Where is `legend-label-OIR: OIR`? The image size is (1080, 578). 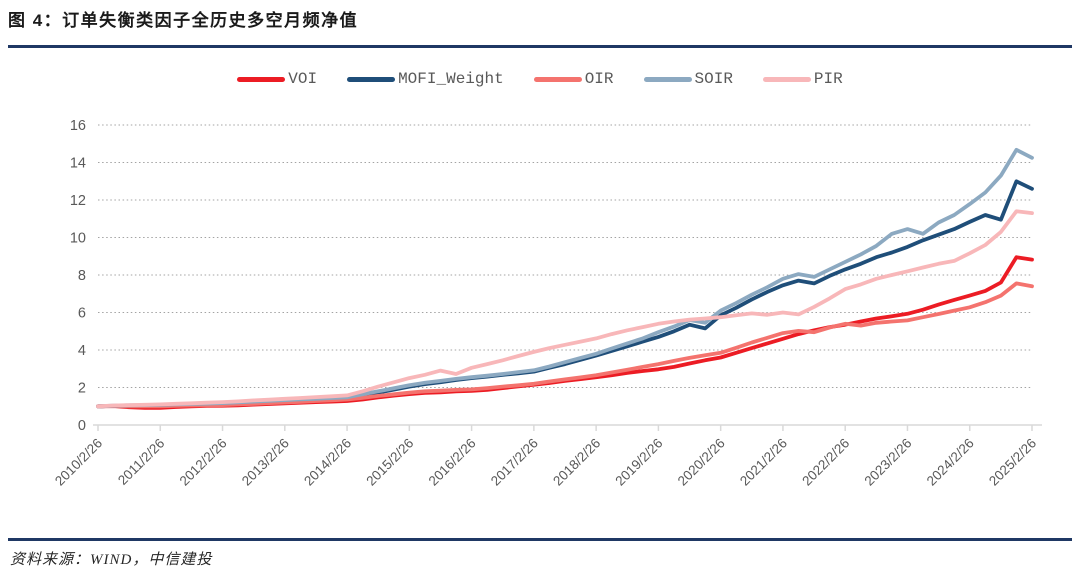
legend-label-OIR: OIR is located at coordinates (599, 79).